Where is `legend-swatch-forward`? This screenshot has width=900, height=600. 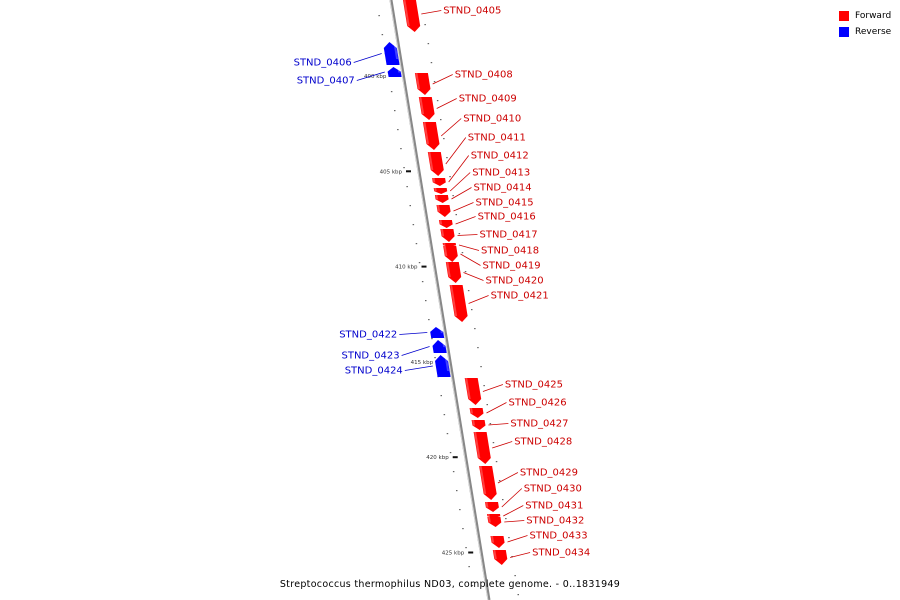 legend-swatch-forward is located at coordinates (844, 15).